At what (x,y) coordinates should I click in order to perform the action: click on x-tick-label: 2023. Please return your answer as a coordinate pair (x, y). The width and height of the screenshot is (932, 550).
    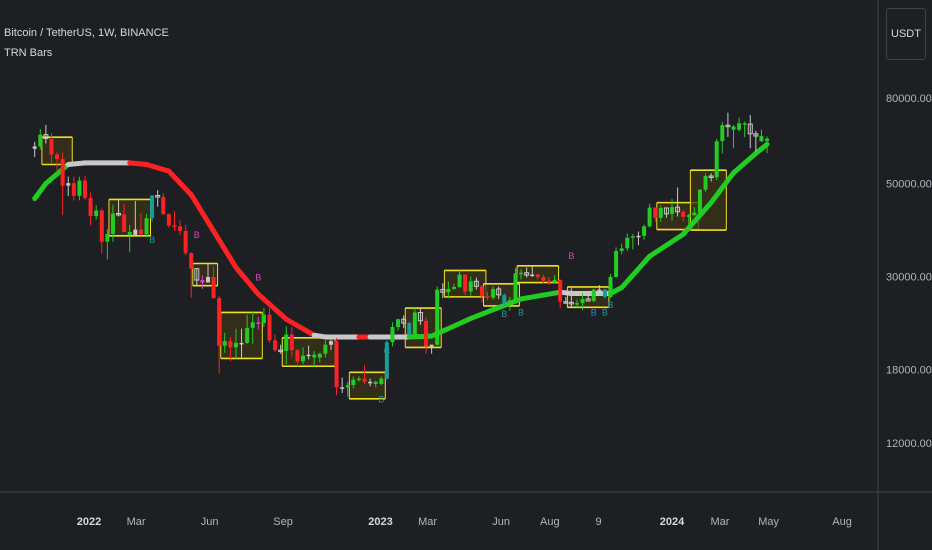
    Looking at the image, I should click on (380, 522).